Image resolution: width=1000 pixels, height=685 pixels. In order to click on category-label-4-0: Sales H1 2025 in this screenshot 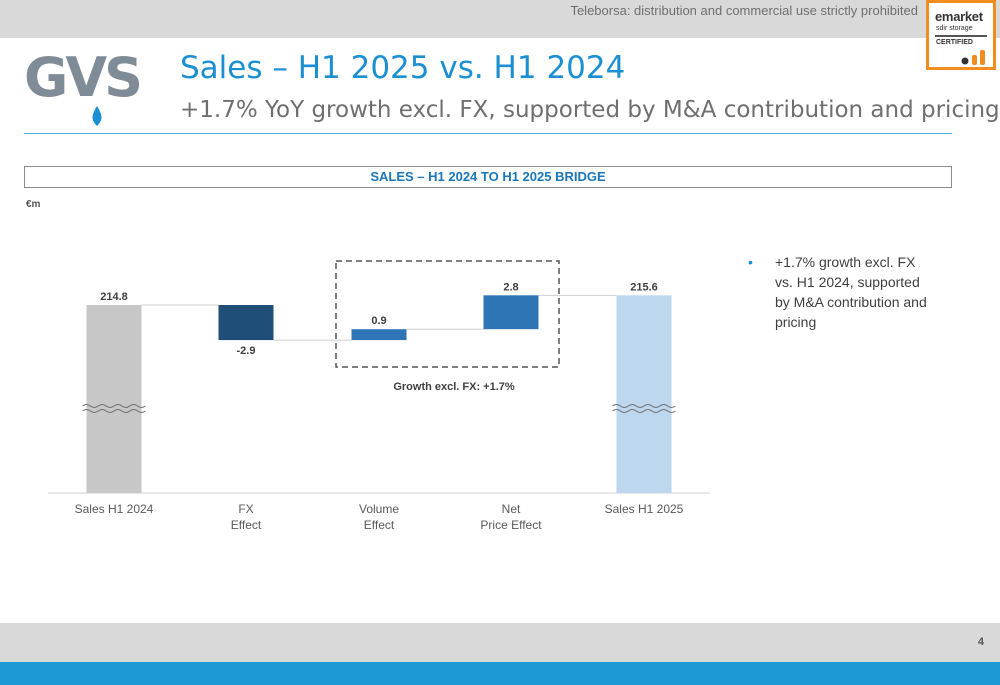, I will do `click(644, 509)`.